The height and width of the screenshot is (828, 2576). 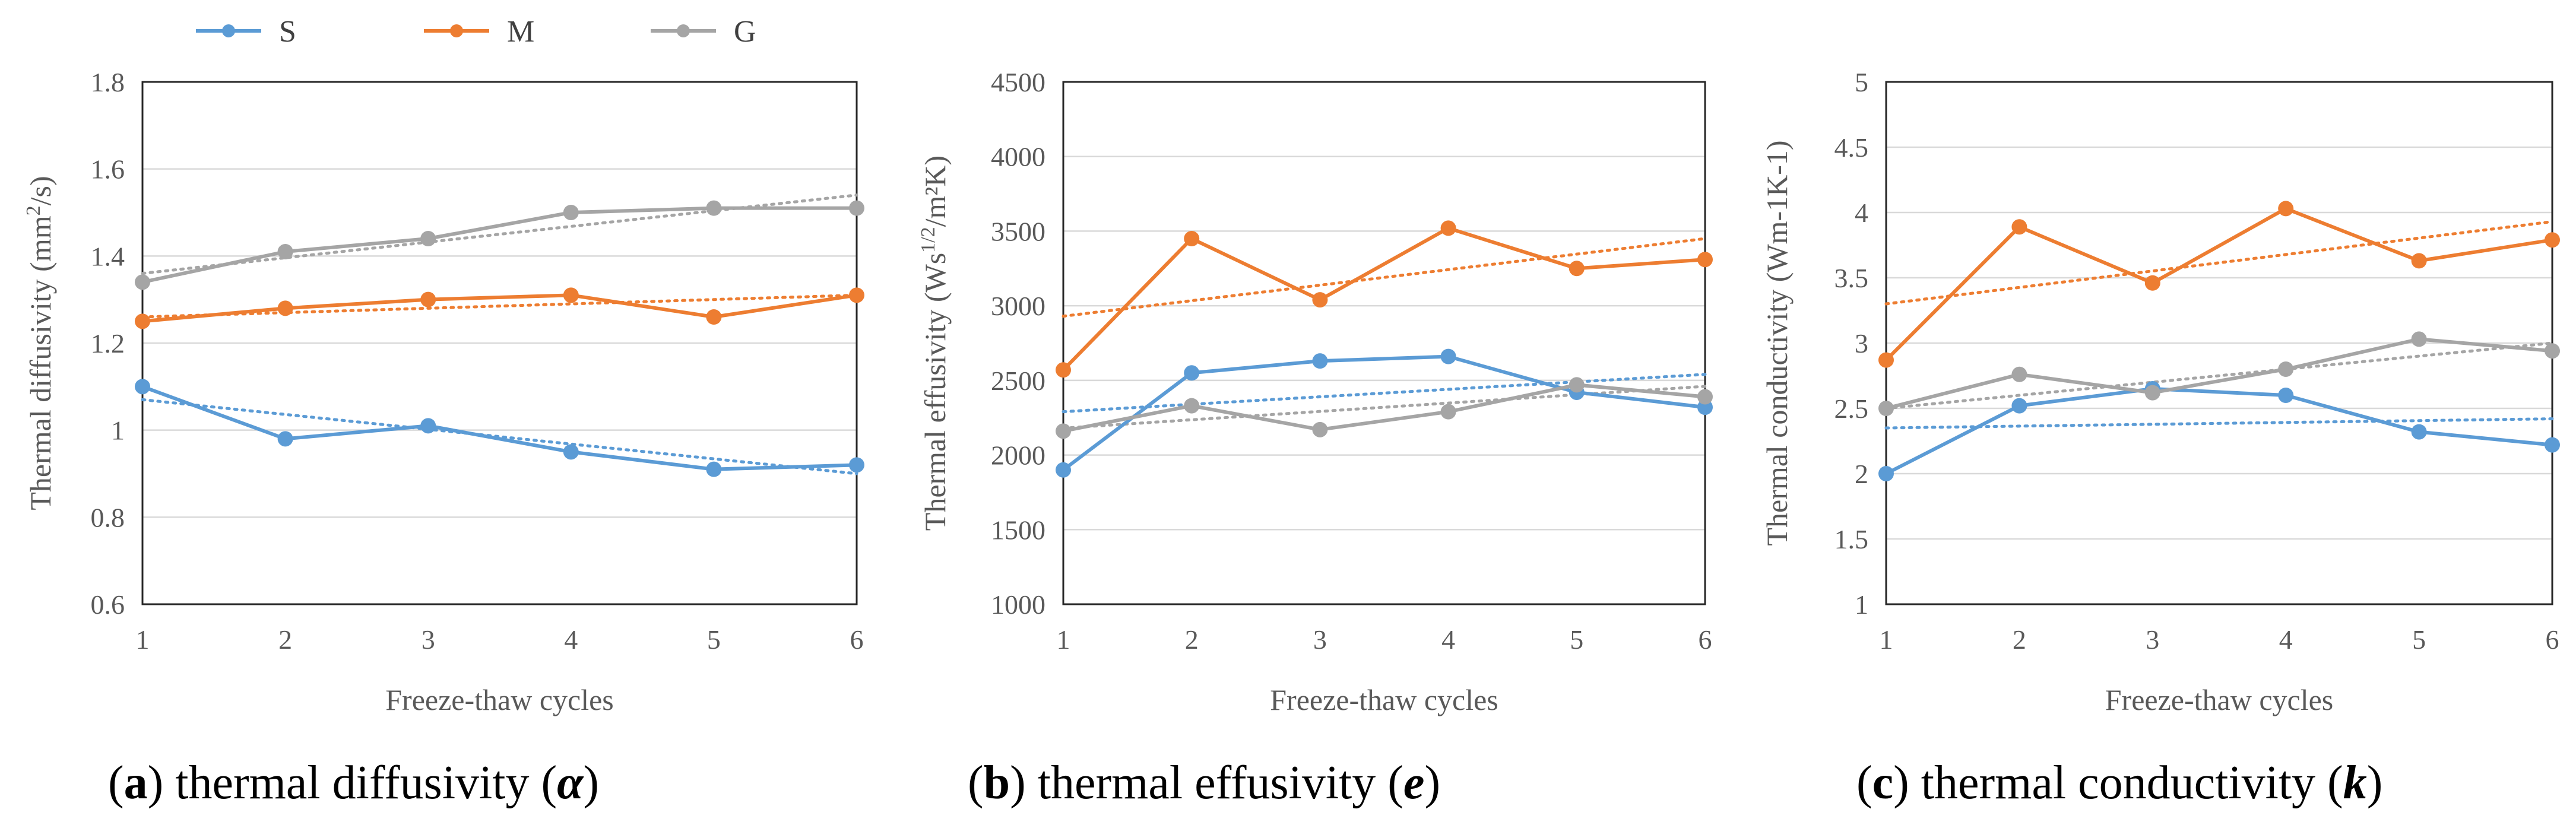 I want to click on legend-label-m: M, so click(x=520, y=32).